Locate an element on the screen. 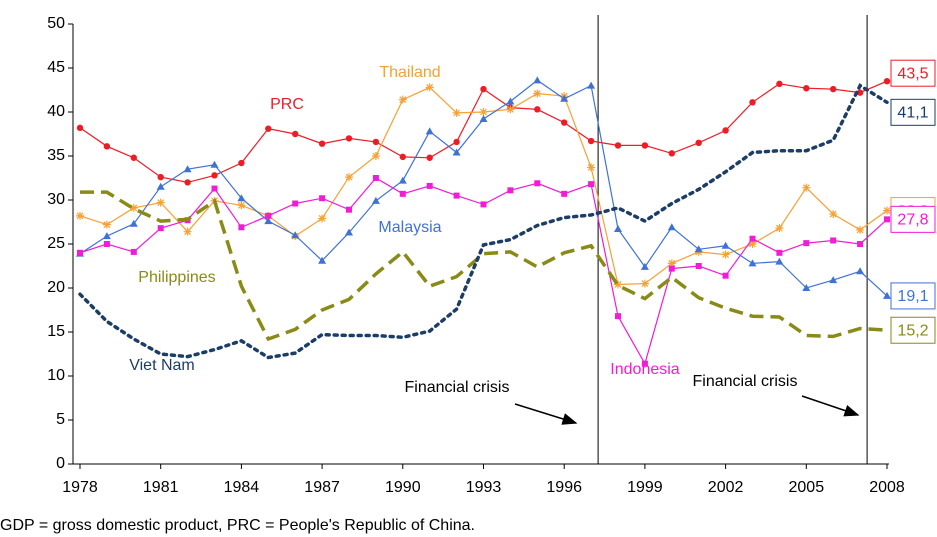  series-label: Viet Nam is located at coordinates (162, 365).